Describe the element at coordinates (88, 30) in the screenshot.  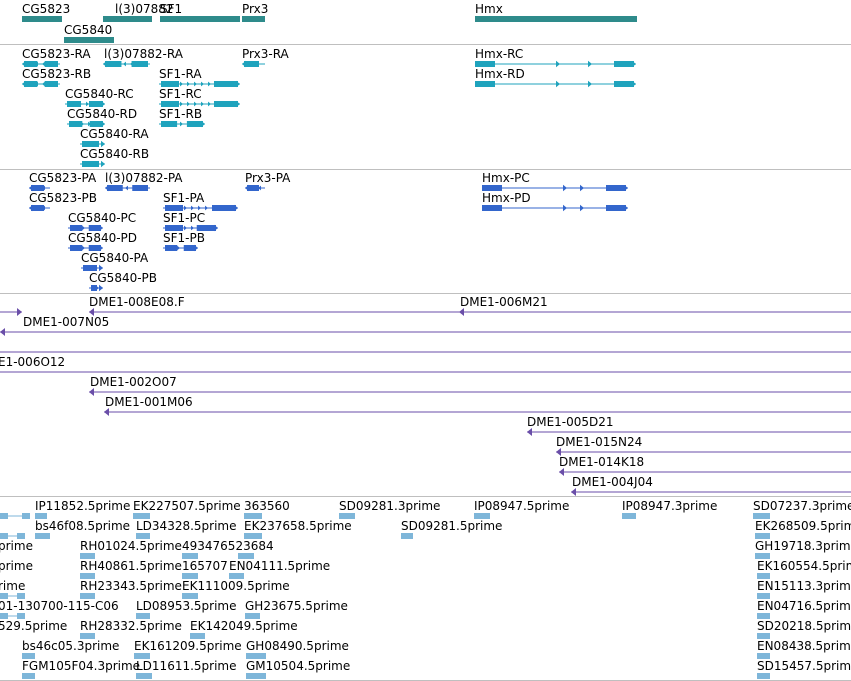
I see `gene-label: CG5840` at that location.